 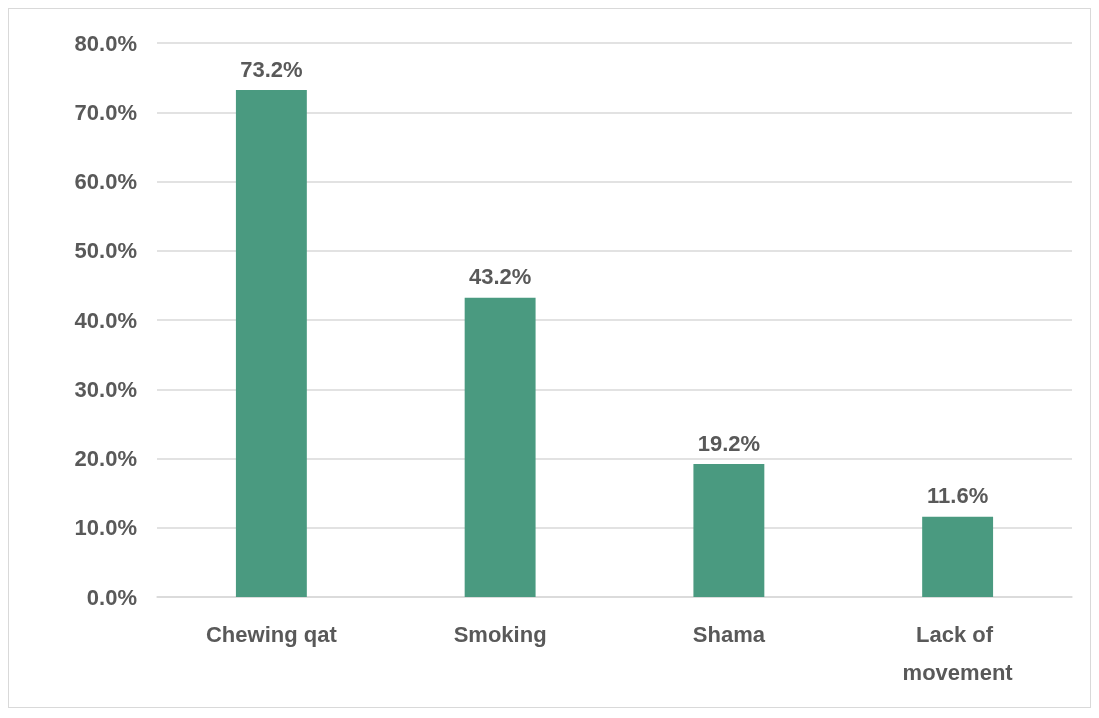 I want to click on x-tick-label: Smoking, so click(x=500, y=634).